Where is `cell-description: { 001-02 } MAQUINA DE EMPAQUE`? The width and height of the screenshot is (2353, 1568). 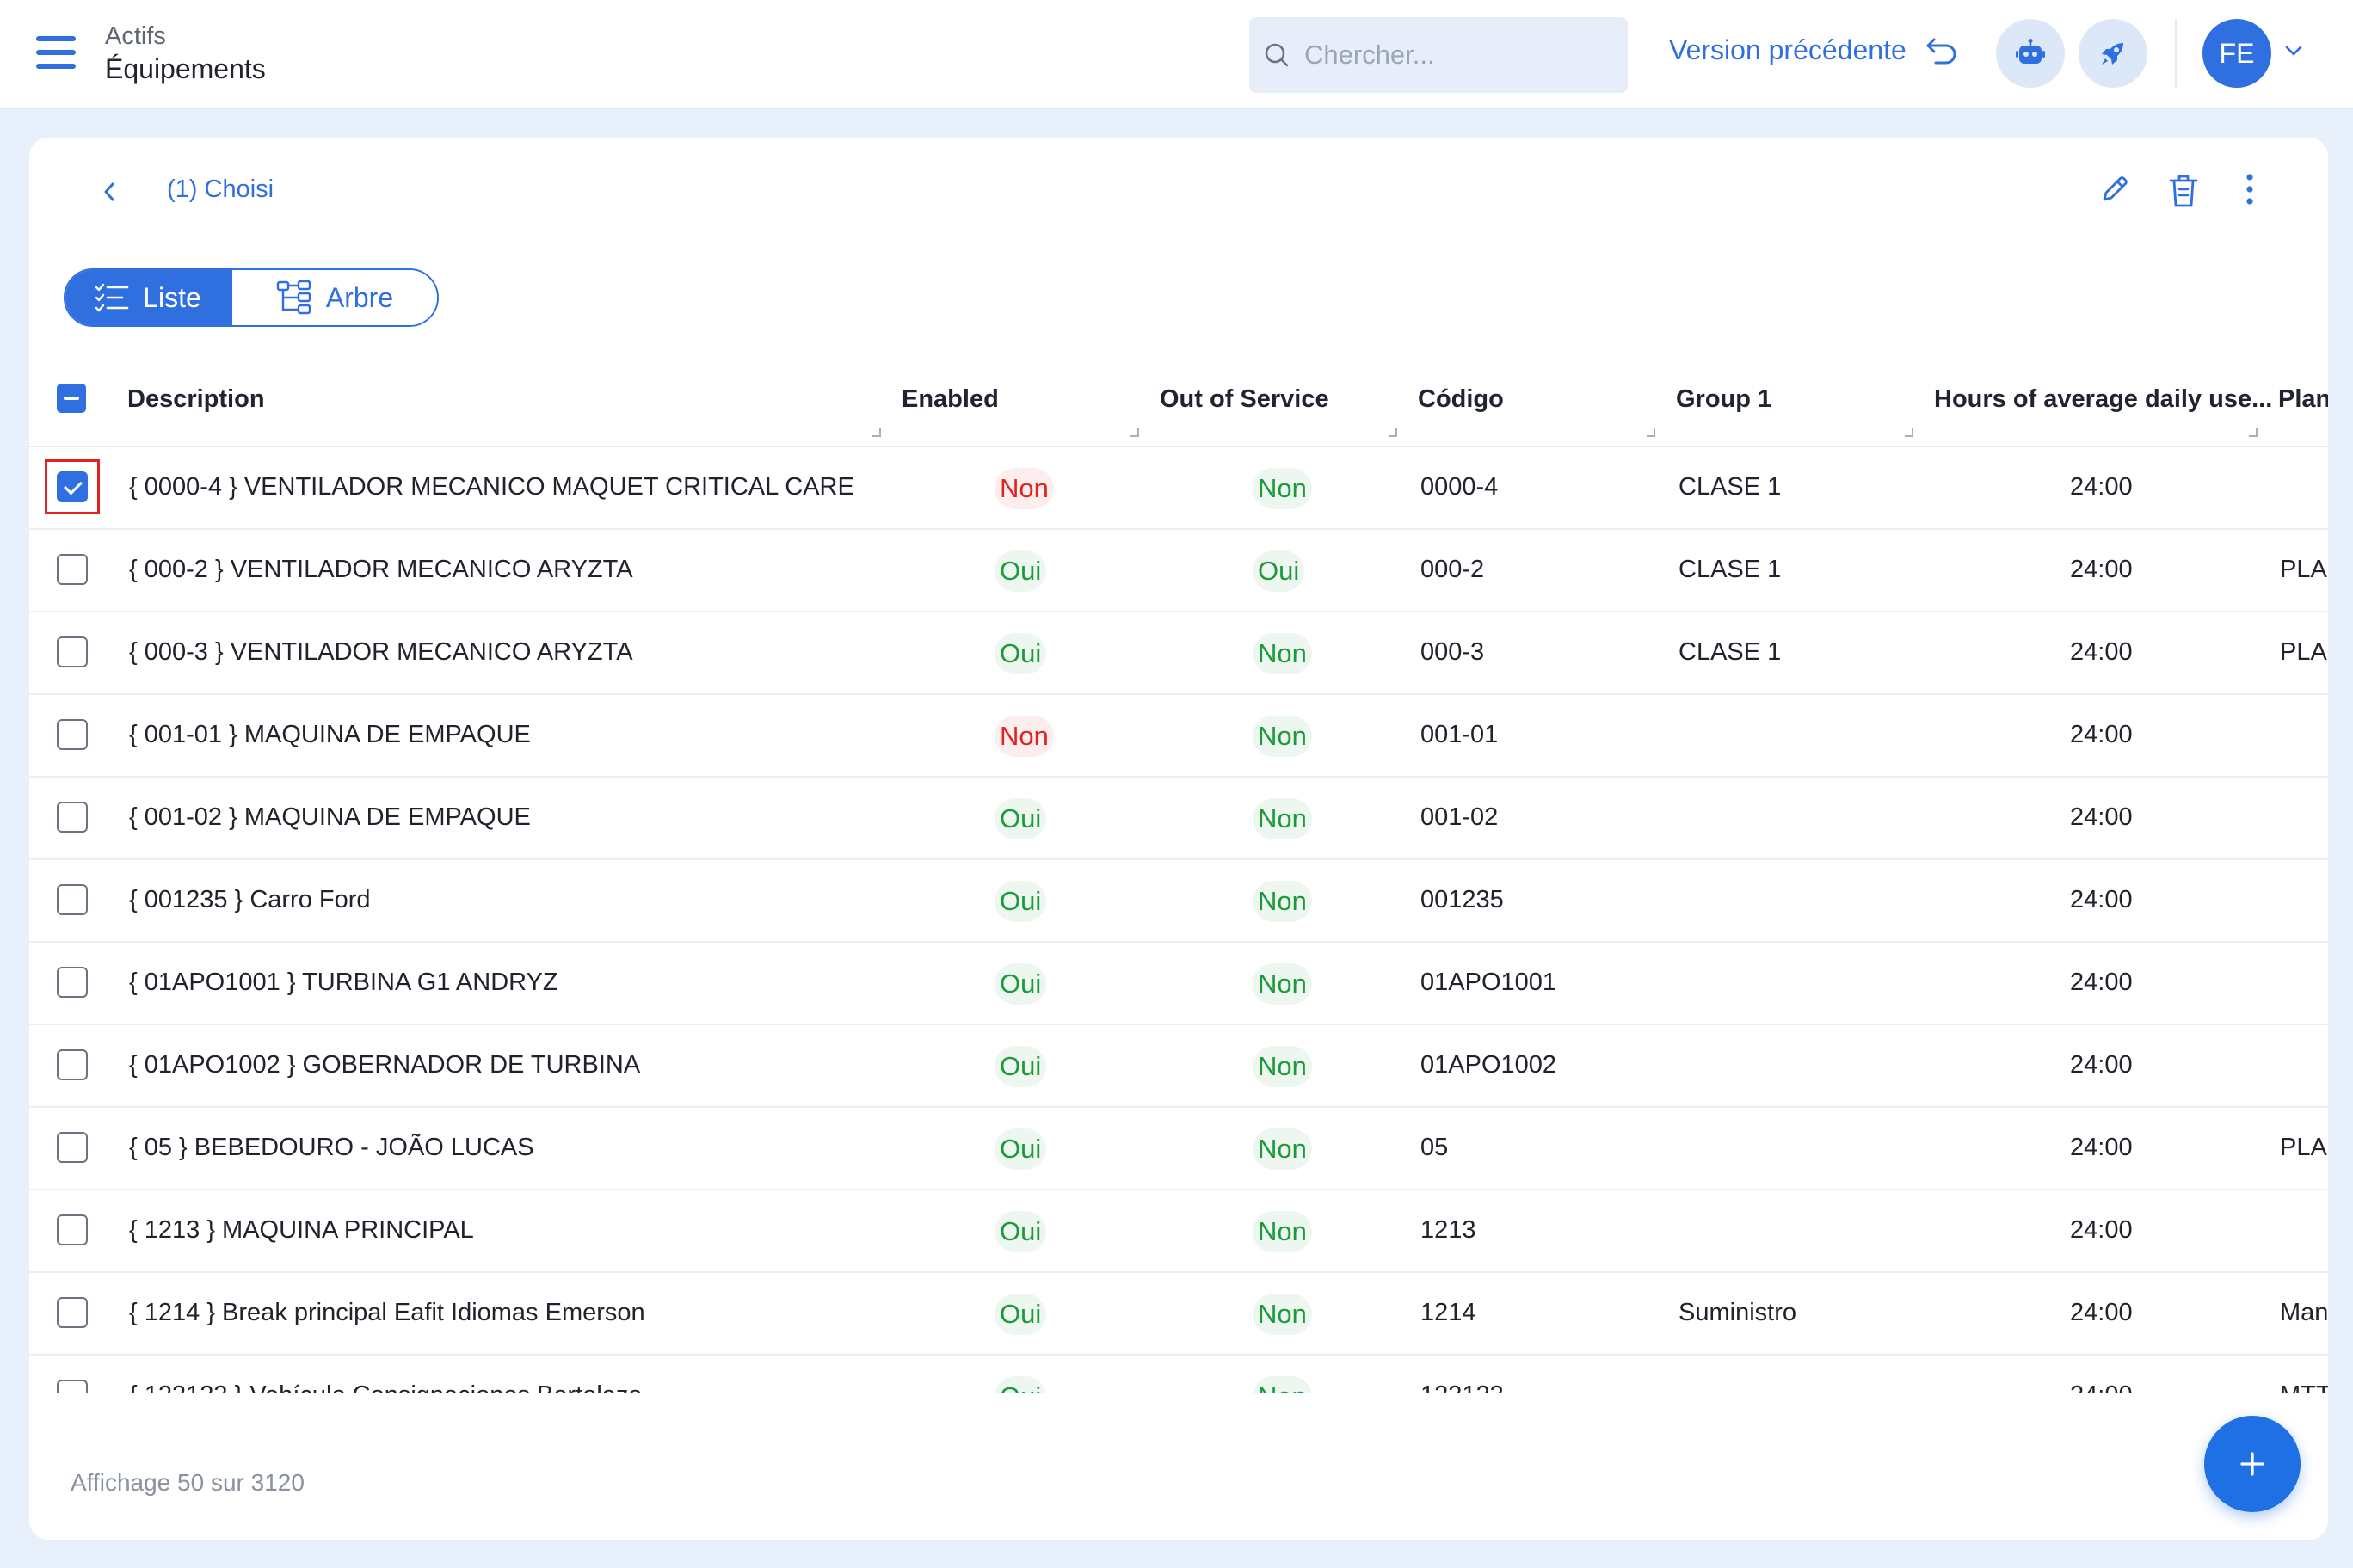 cell-description: { 001-02 } MAQUINA DE EMPAQUE is located at coordinates (330, 817).